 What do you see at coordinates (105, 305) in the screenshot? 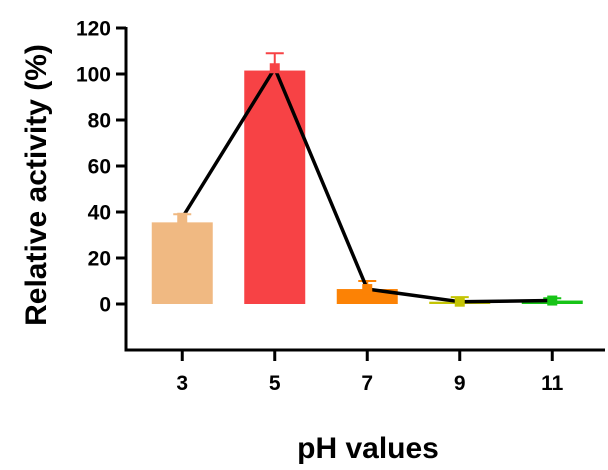
I see `y-tick-label-0: 0` at bounding box center [105, 305].